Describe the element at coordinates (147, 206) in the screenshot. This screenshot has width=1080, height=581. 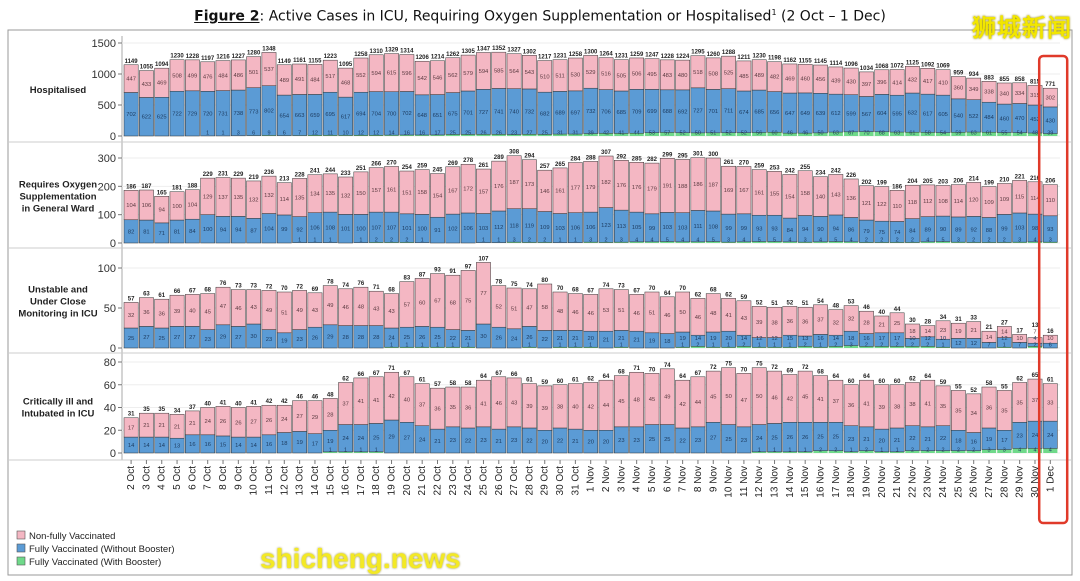
I see `non-fully-value-label: 106` at that location.